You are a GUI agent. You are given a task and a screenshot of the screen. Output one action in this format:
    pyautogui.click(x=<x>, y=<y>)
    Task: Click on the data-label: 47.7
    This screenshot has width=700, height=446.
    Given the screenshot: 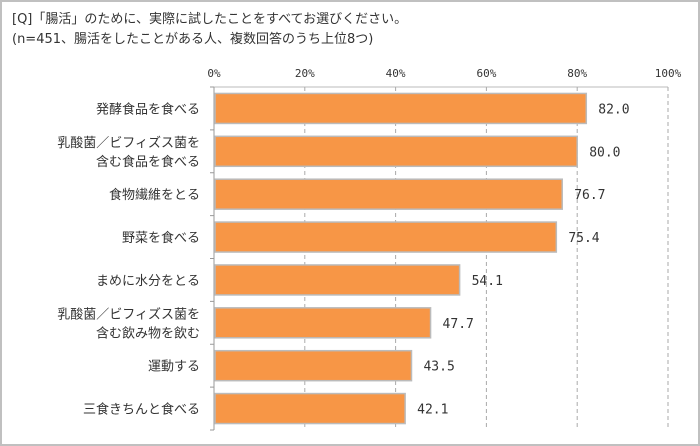 What is the action you would take?
    pyautogui.click(x=458, y=324)
    